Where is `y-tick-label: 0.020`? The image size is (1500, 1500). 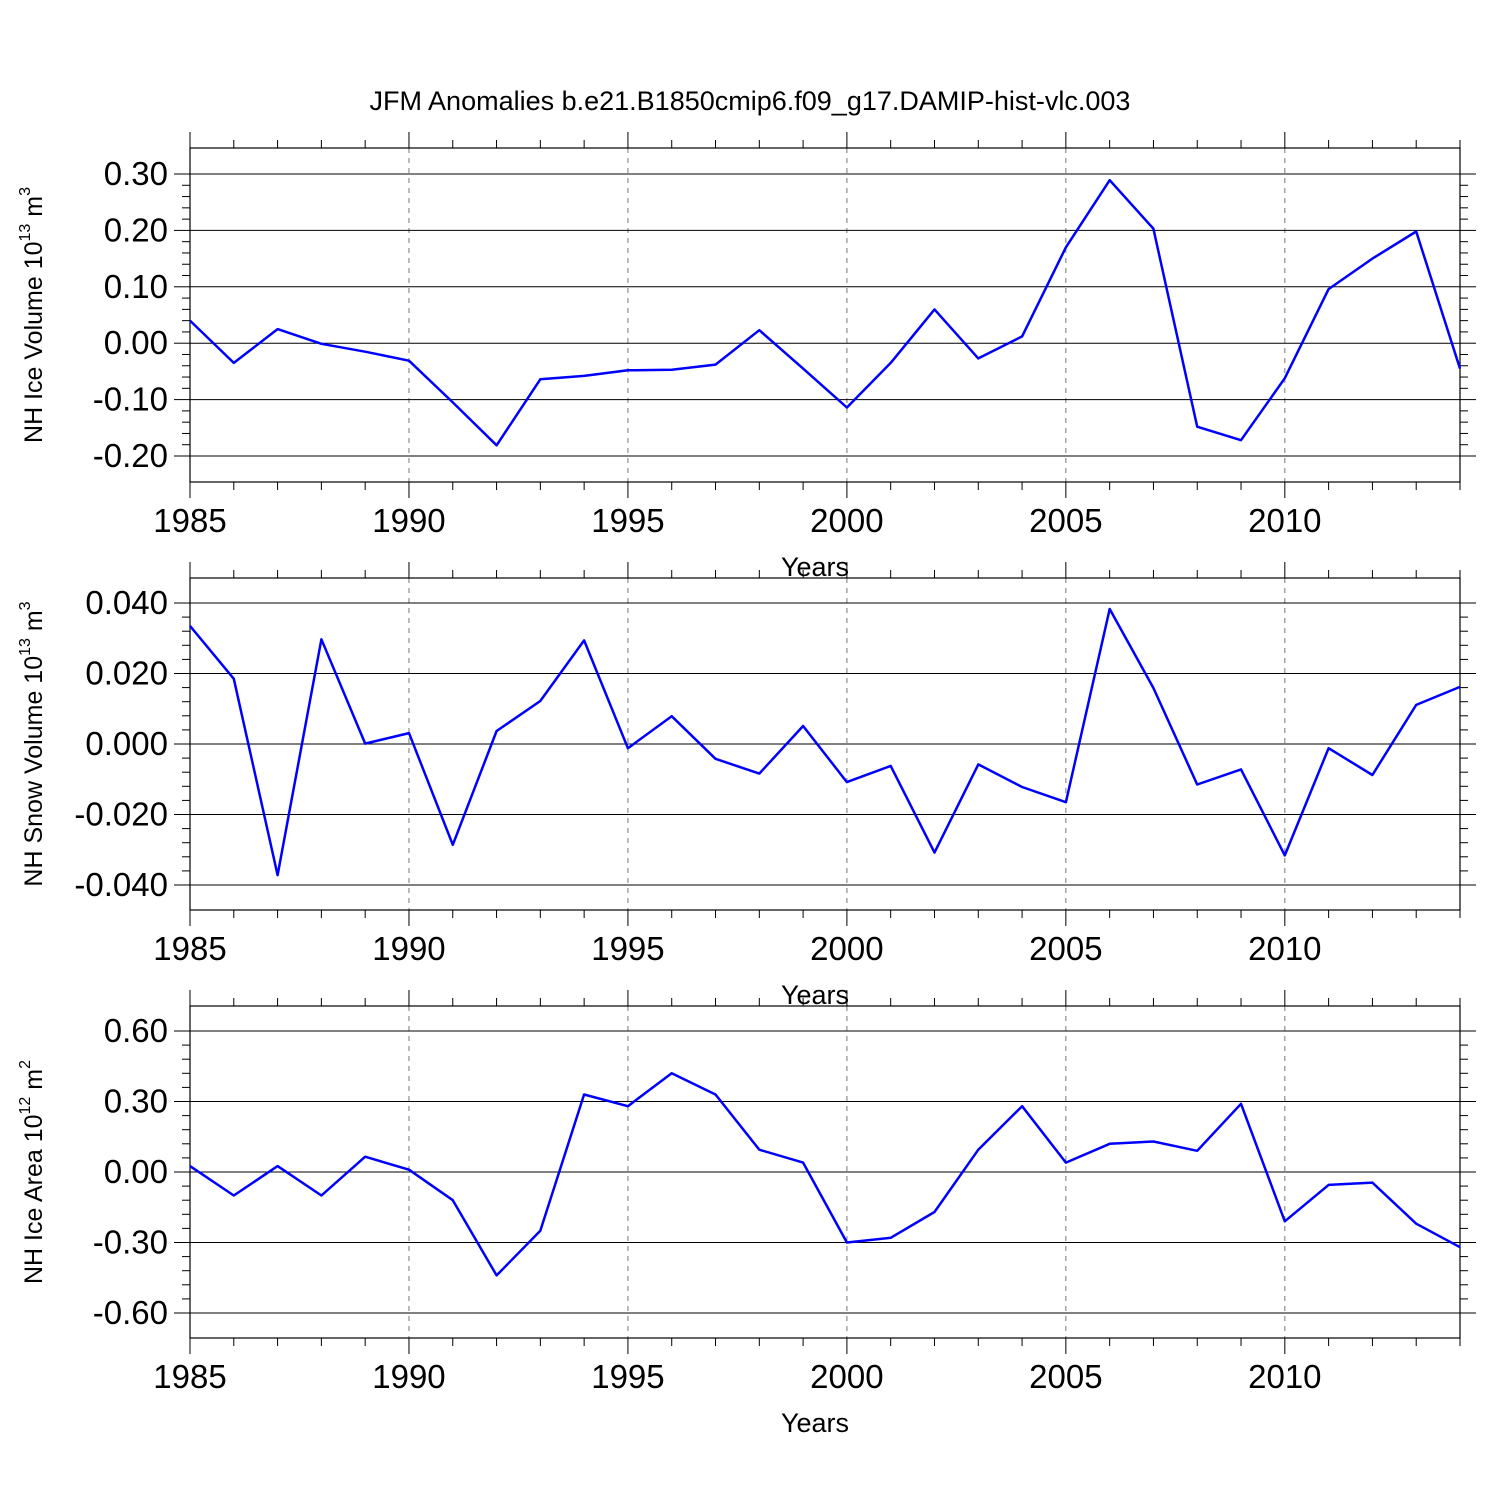
y-tick-label: 0.020 is located at coordinates (126, 673).